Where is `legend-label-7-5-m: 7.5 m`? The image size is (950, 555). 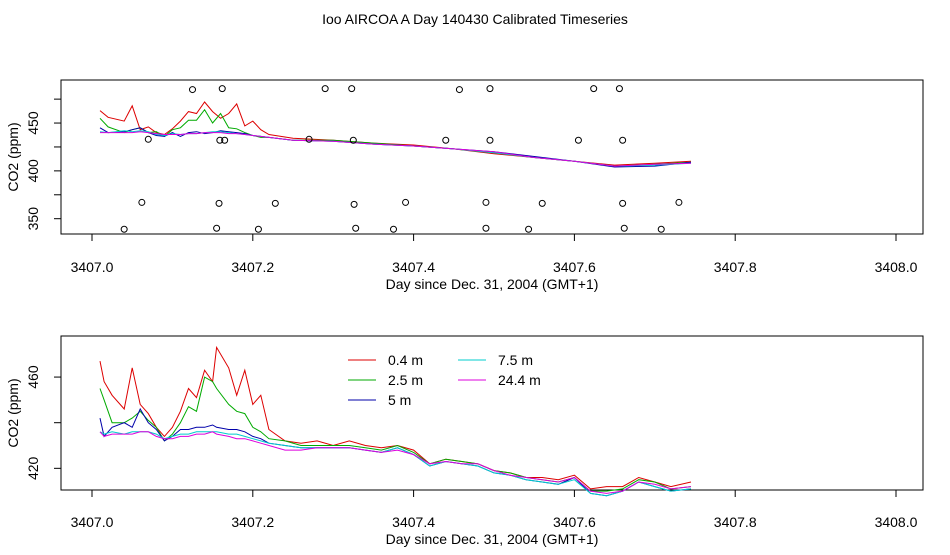
legend-label-7-5-m: 7.5 m is located at coordinates (515, 360).